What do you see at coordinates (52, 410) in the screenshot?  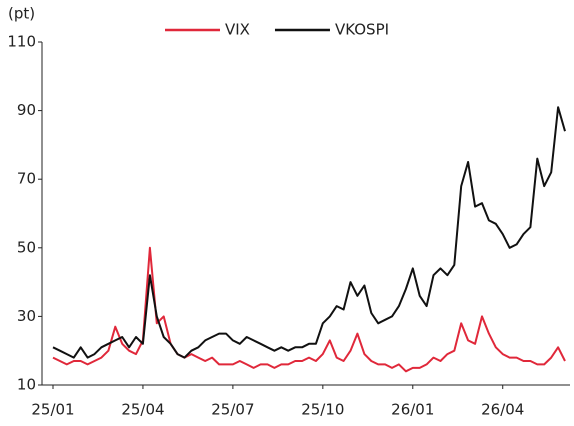 I see `x-tick-label: 25/01` at bounding box center [52, 410].